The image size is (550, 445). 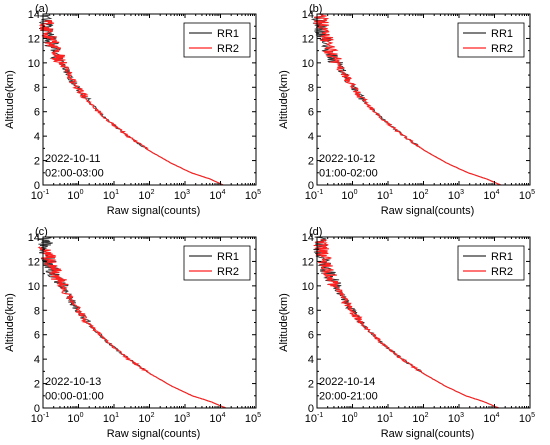 What do you see at coordinates (73, 382) in the screenshot?
I see `annotation-date: 2022-10-13` at bounding box center [73, 382].